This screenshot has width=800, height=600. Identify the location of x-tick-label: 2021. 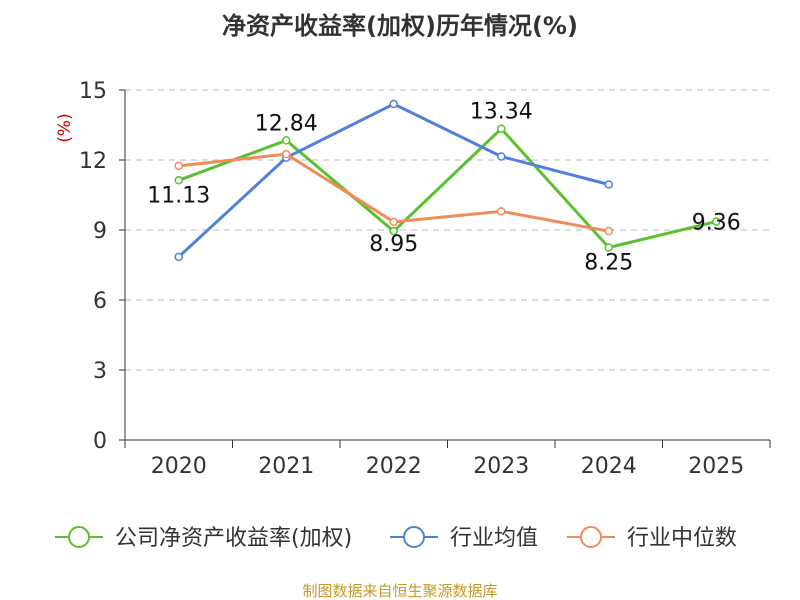
(286, 466).